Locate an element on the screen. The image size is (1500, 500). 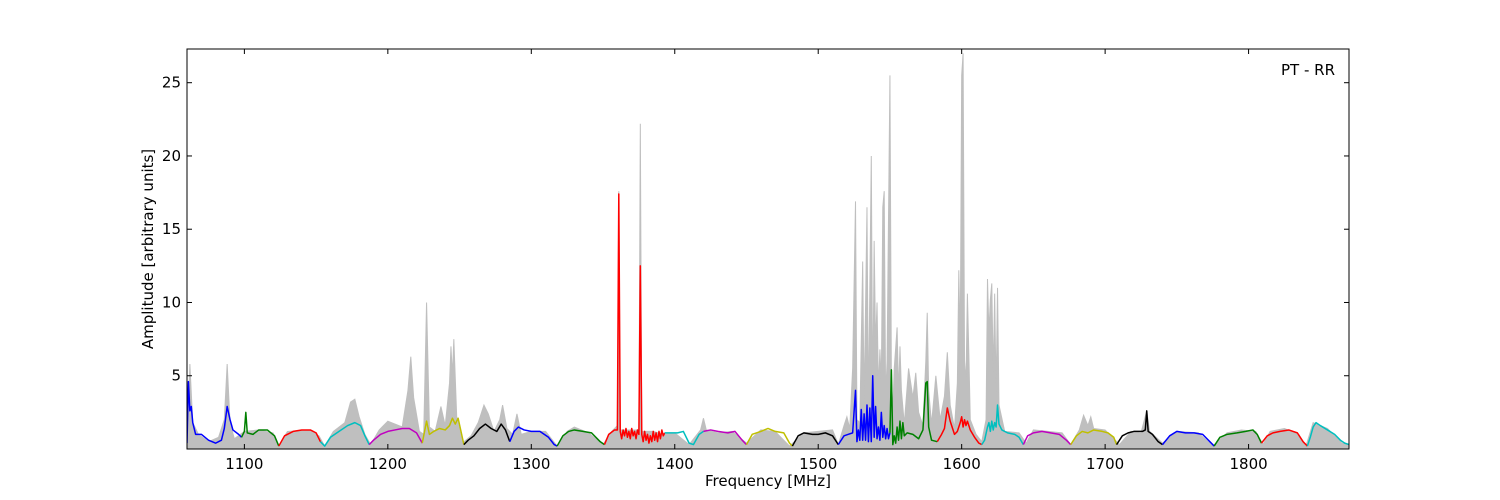
y-axis-label: Amplitude [arbitrary units] is located at coordinates (148, 249).